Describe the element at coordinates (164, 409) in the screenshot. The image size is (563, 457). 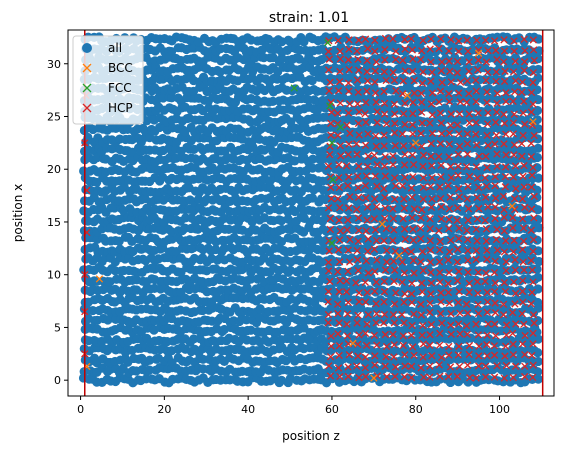
I see `x-tick-label: 20` at that location.